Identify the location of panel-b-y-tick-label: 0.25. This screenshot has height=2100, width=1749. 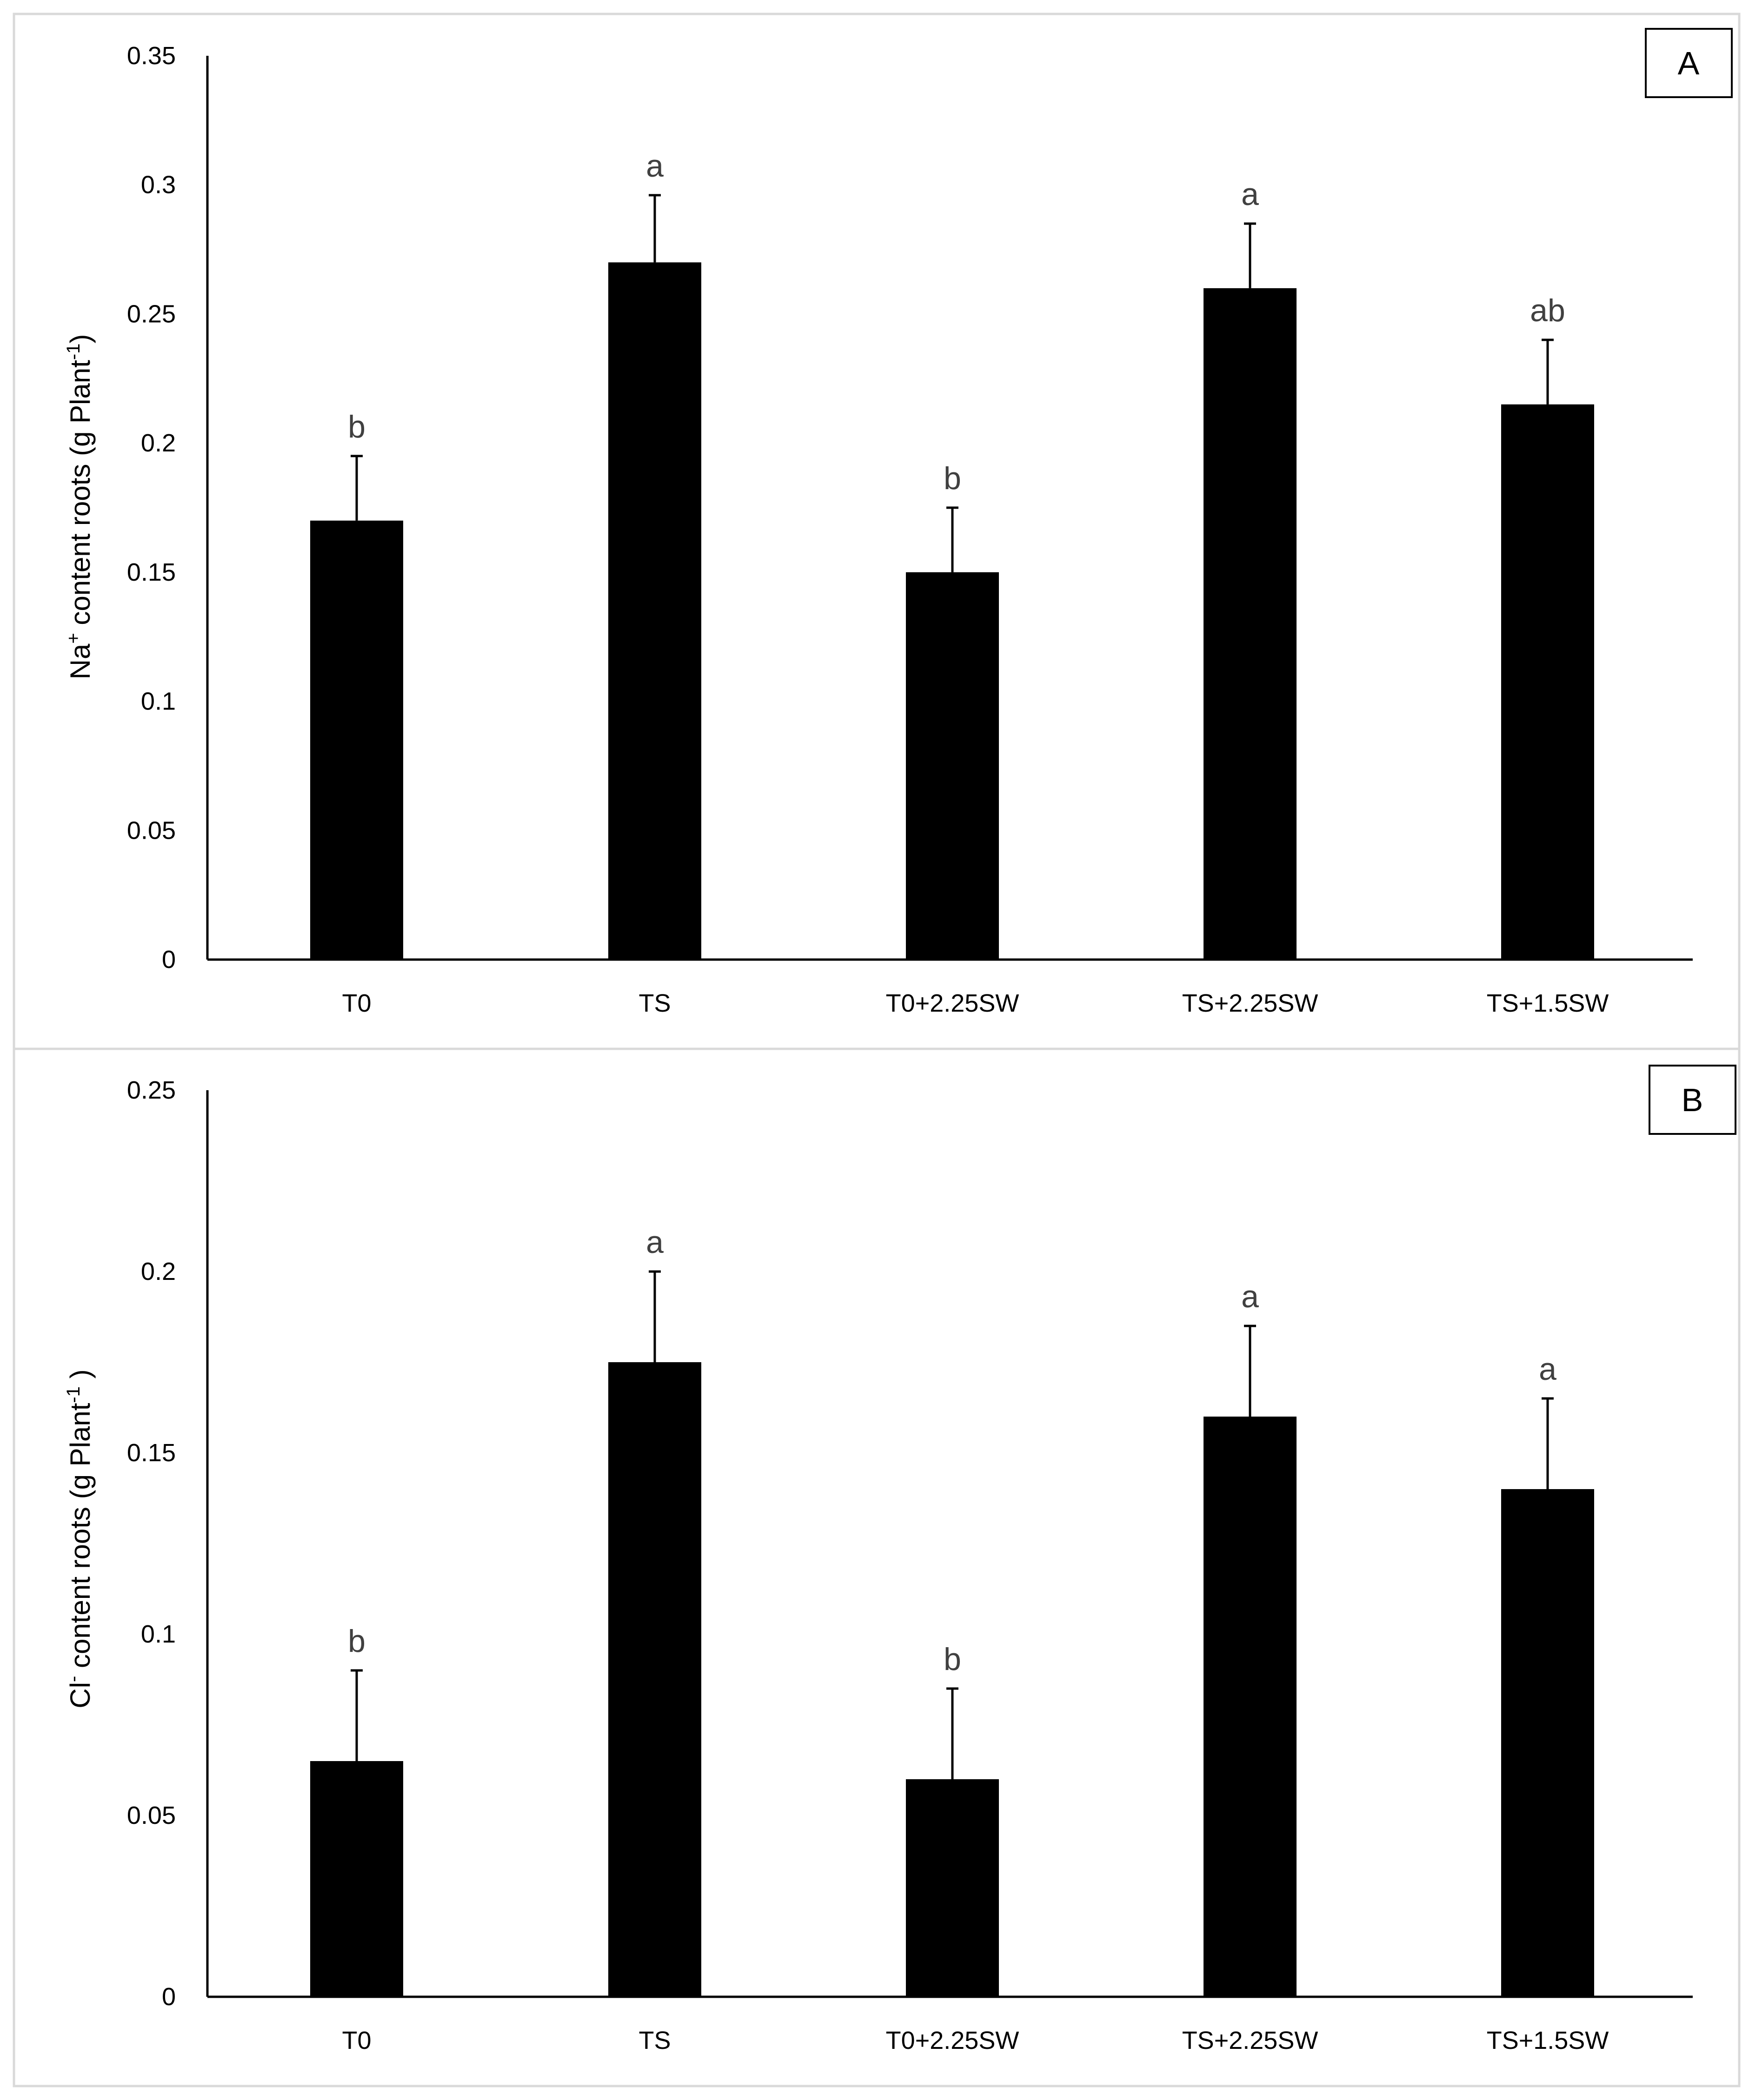
(151, 1090).